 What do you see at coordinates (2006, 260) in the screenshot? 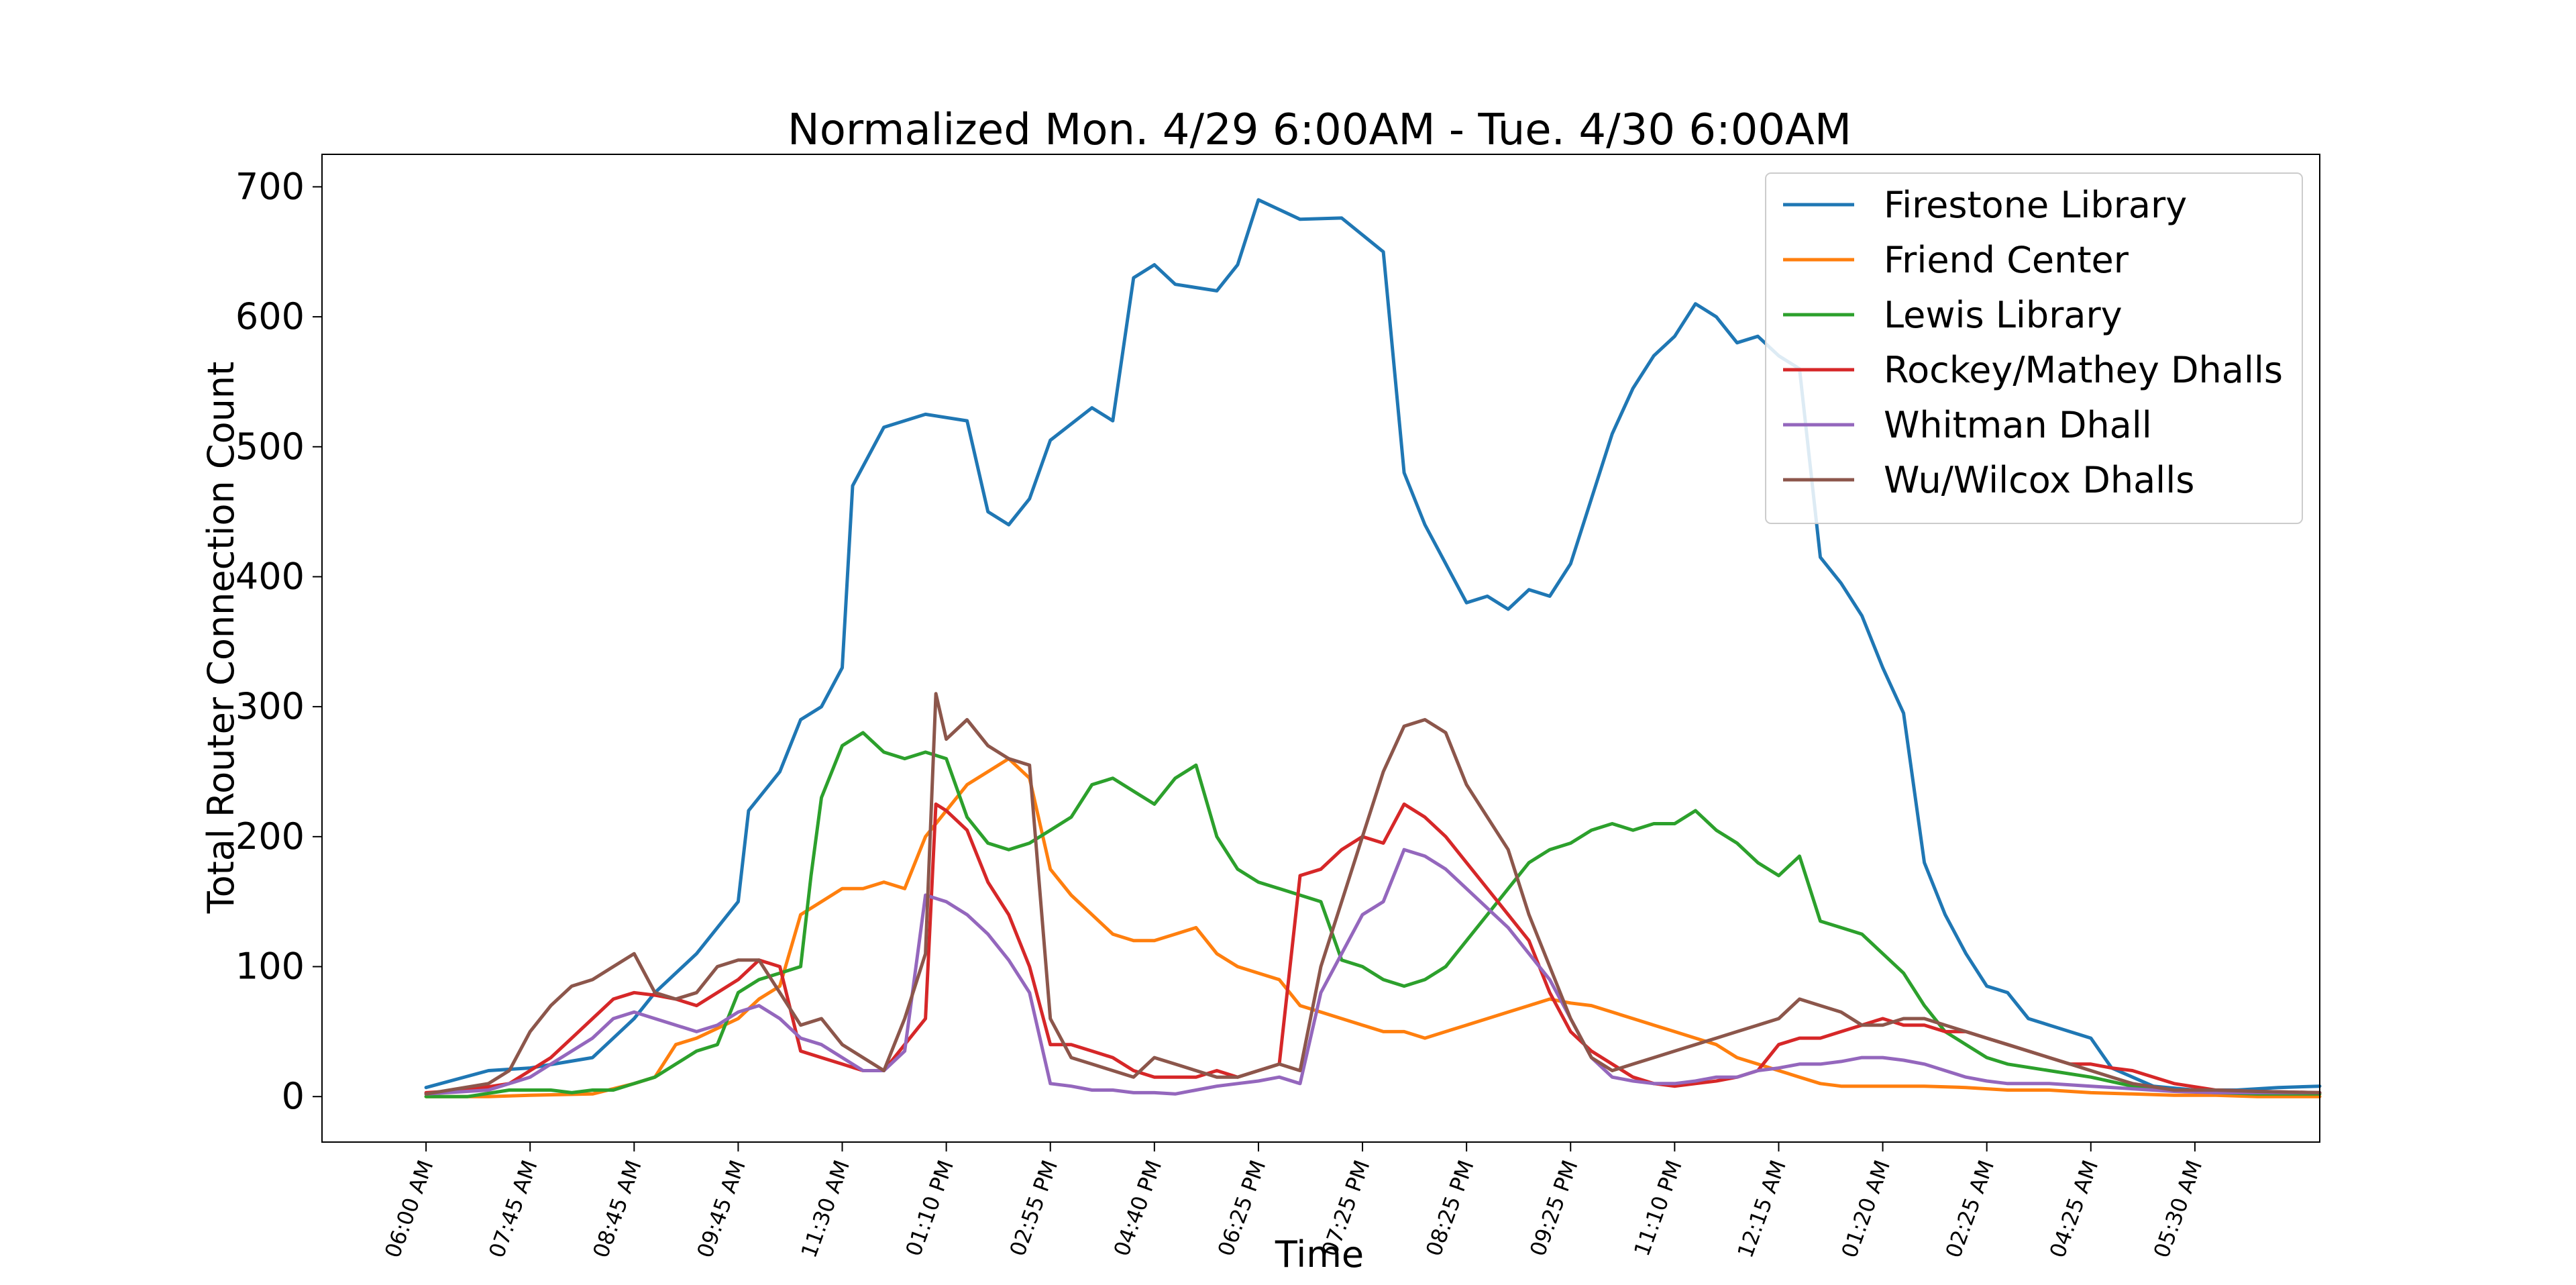
I see `legend-label: Friend Center` at bounding box center [2006, 260].